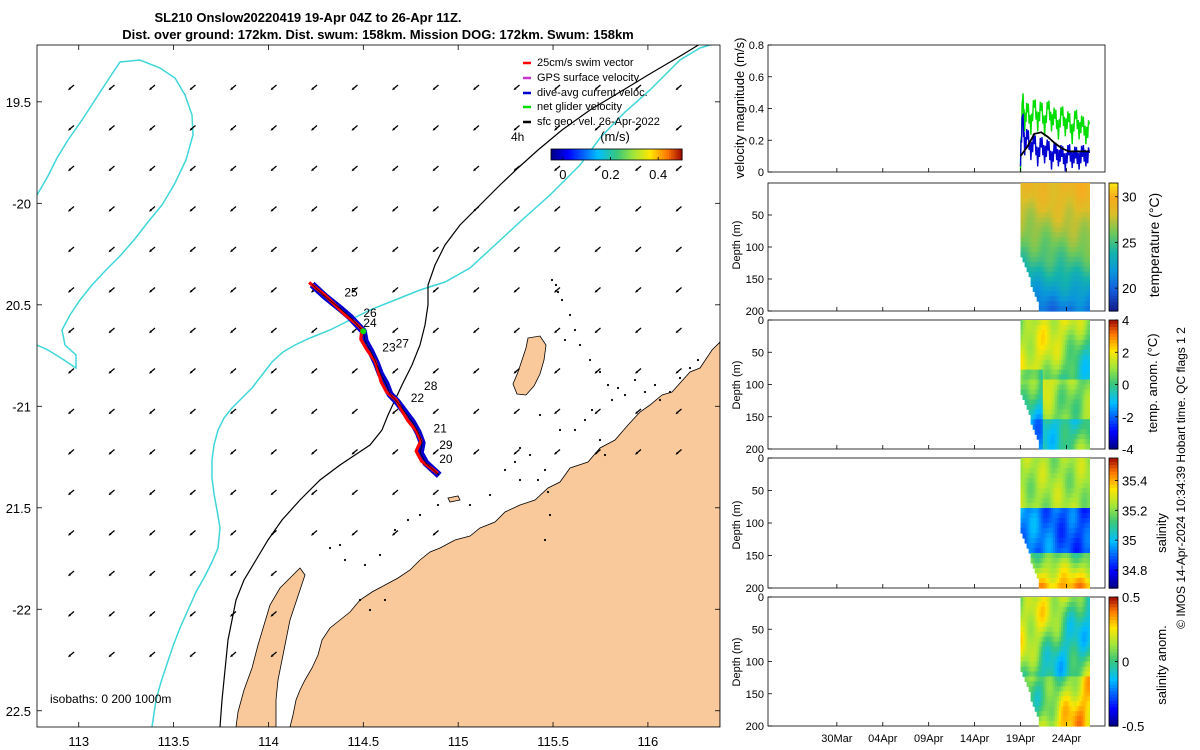 The width and height of the screenshot is (1200, 750). I want to click on day-label: 22, so click(418, 398).